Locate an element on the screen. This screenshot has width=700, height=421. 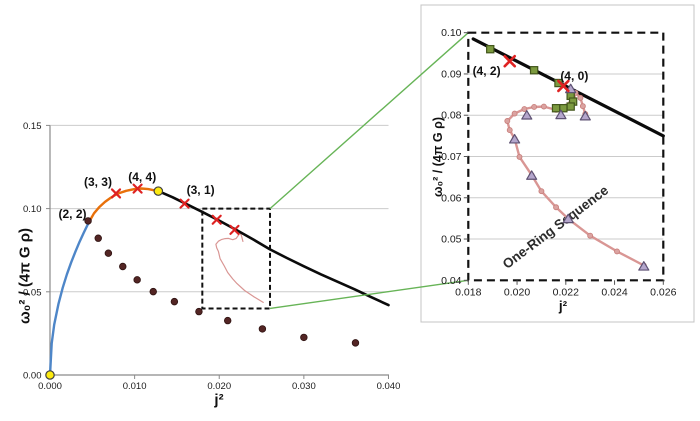
x-tick-label: 0.030 is located at coordinates (304, 386).